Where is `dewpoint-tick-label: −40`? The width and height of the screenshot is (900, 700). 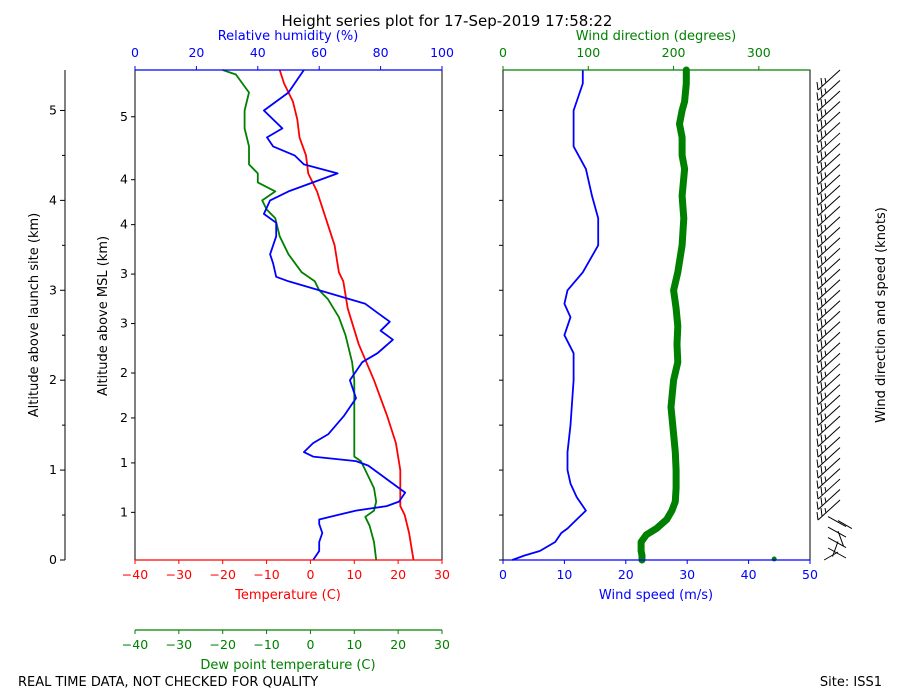
dewpoint-tick-label: −40 is located at coordinates (135, 644).